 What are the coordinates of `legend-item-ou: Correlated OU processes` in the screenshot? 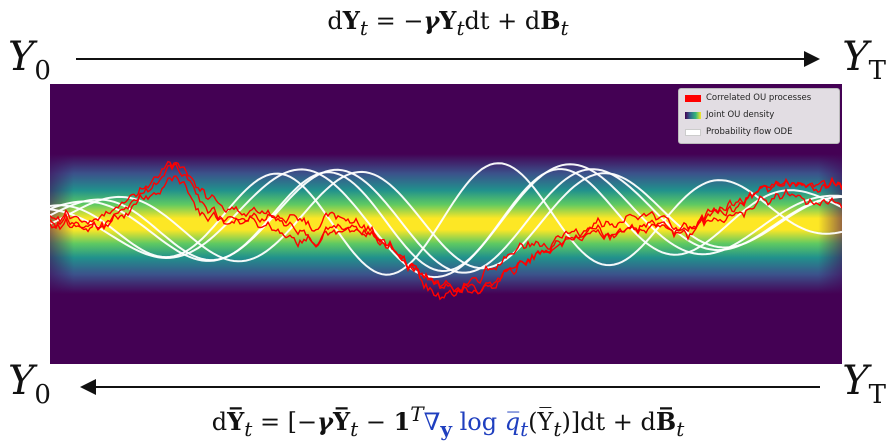 It's located at (748, 98).